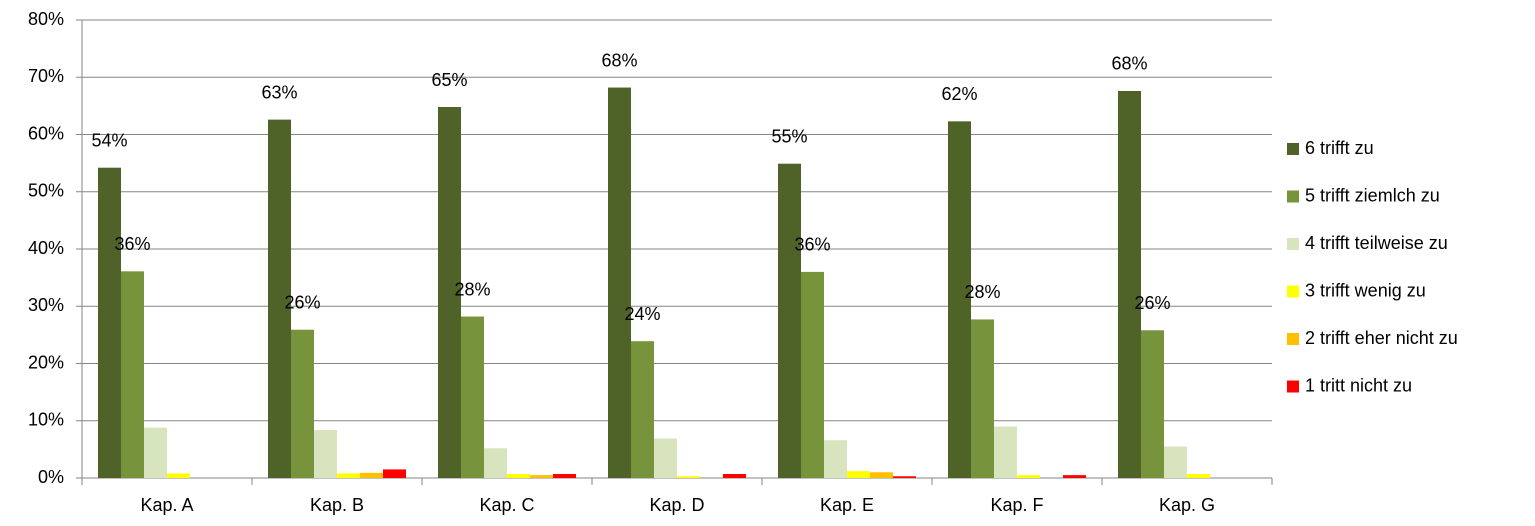 The image size is (1535, 526). I want to click on legend-label: 5 trifft ziemlch zu, so click(1372, 195).